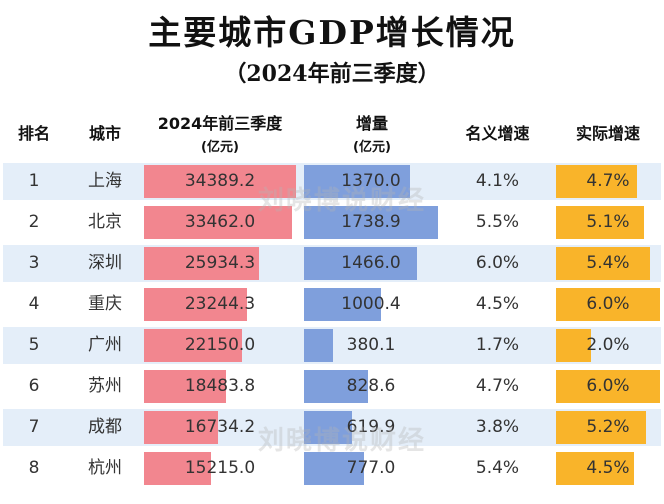  Describe the element at coordinates (34, 427) in the screenshot. I see `rank-cell: 7` at that location.